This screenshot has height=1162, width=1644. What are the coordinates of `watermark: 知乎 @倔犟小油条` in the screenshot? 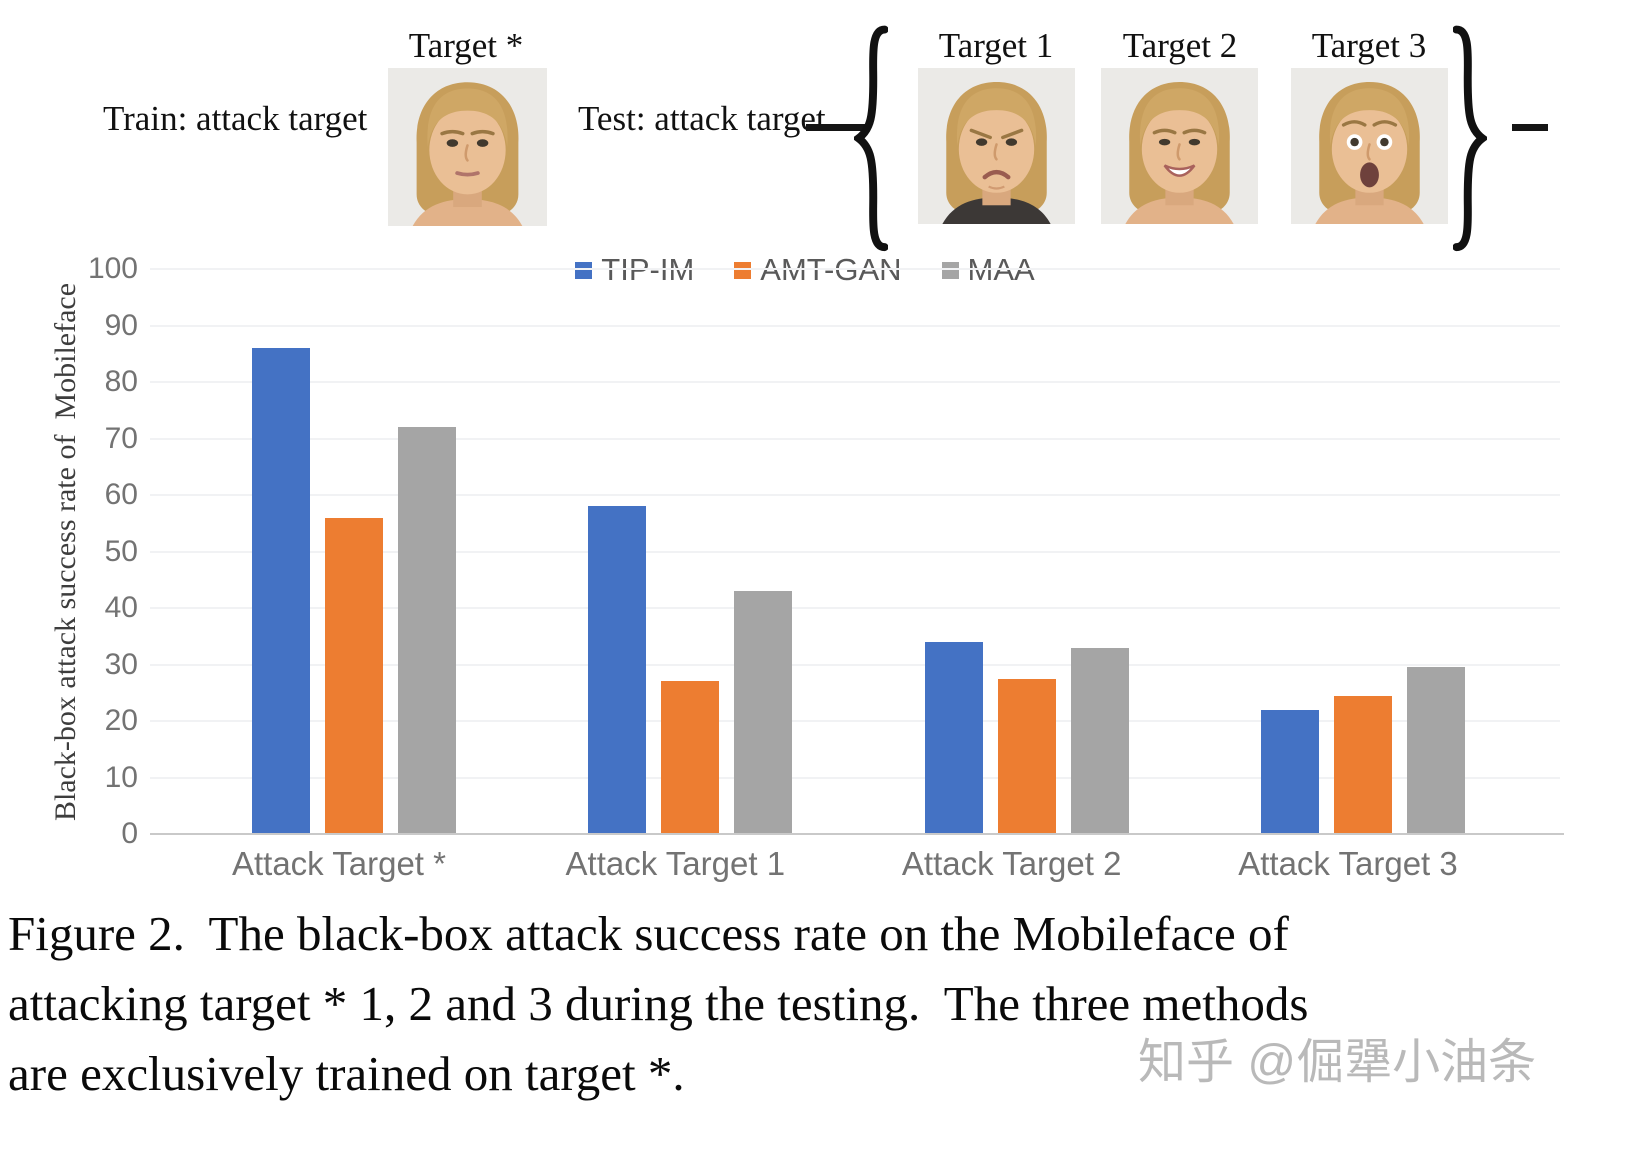 It's located at (1337, 1062).